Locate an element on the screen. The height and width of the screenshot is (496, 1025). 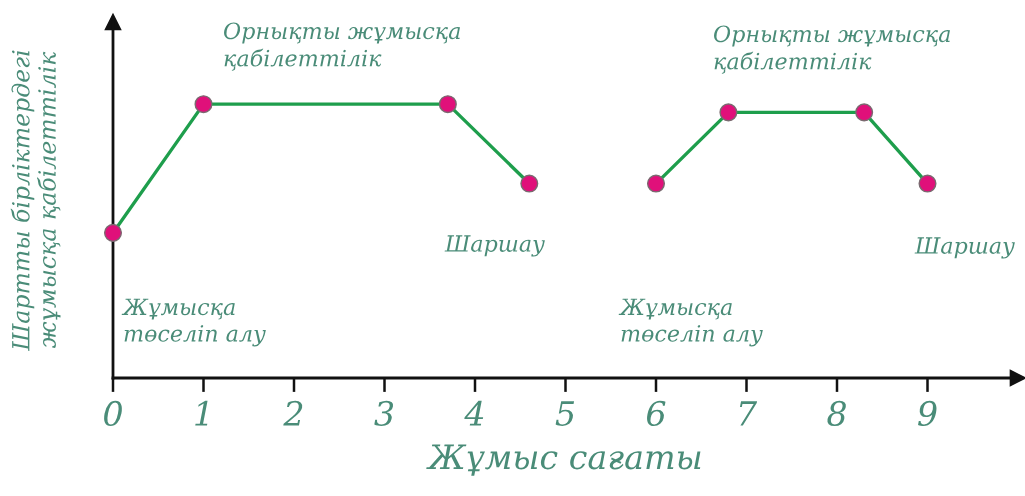
x-tick-label: 0 is located at coordinates (113, 413).